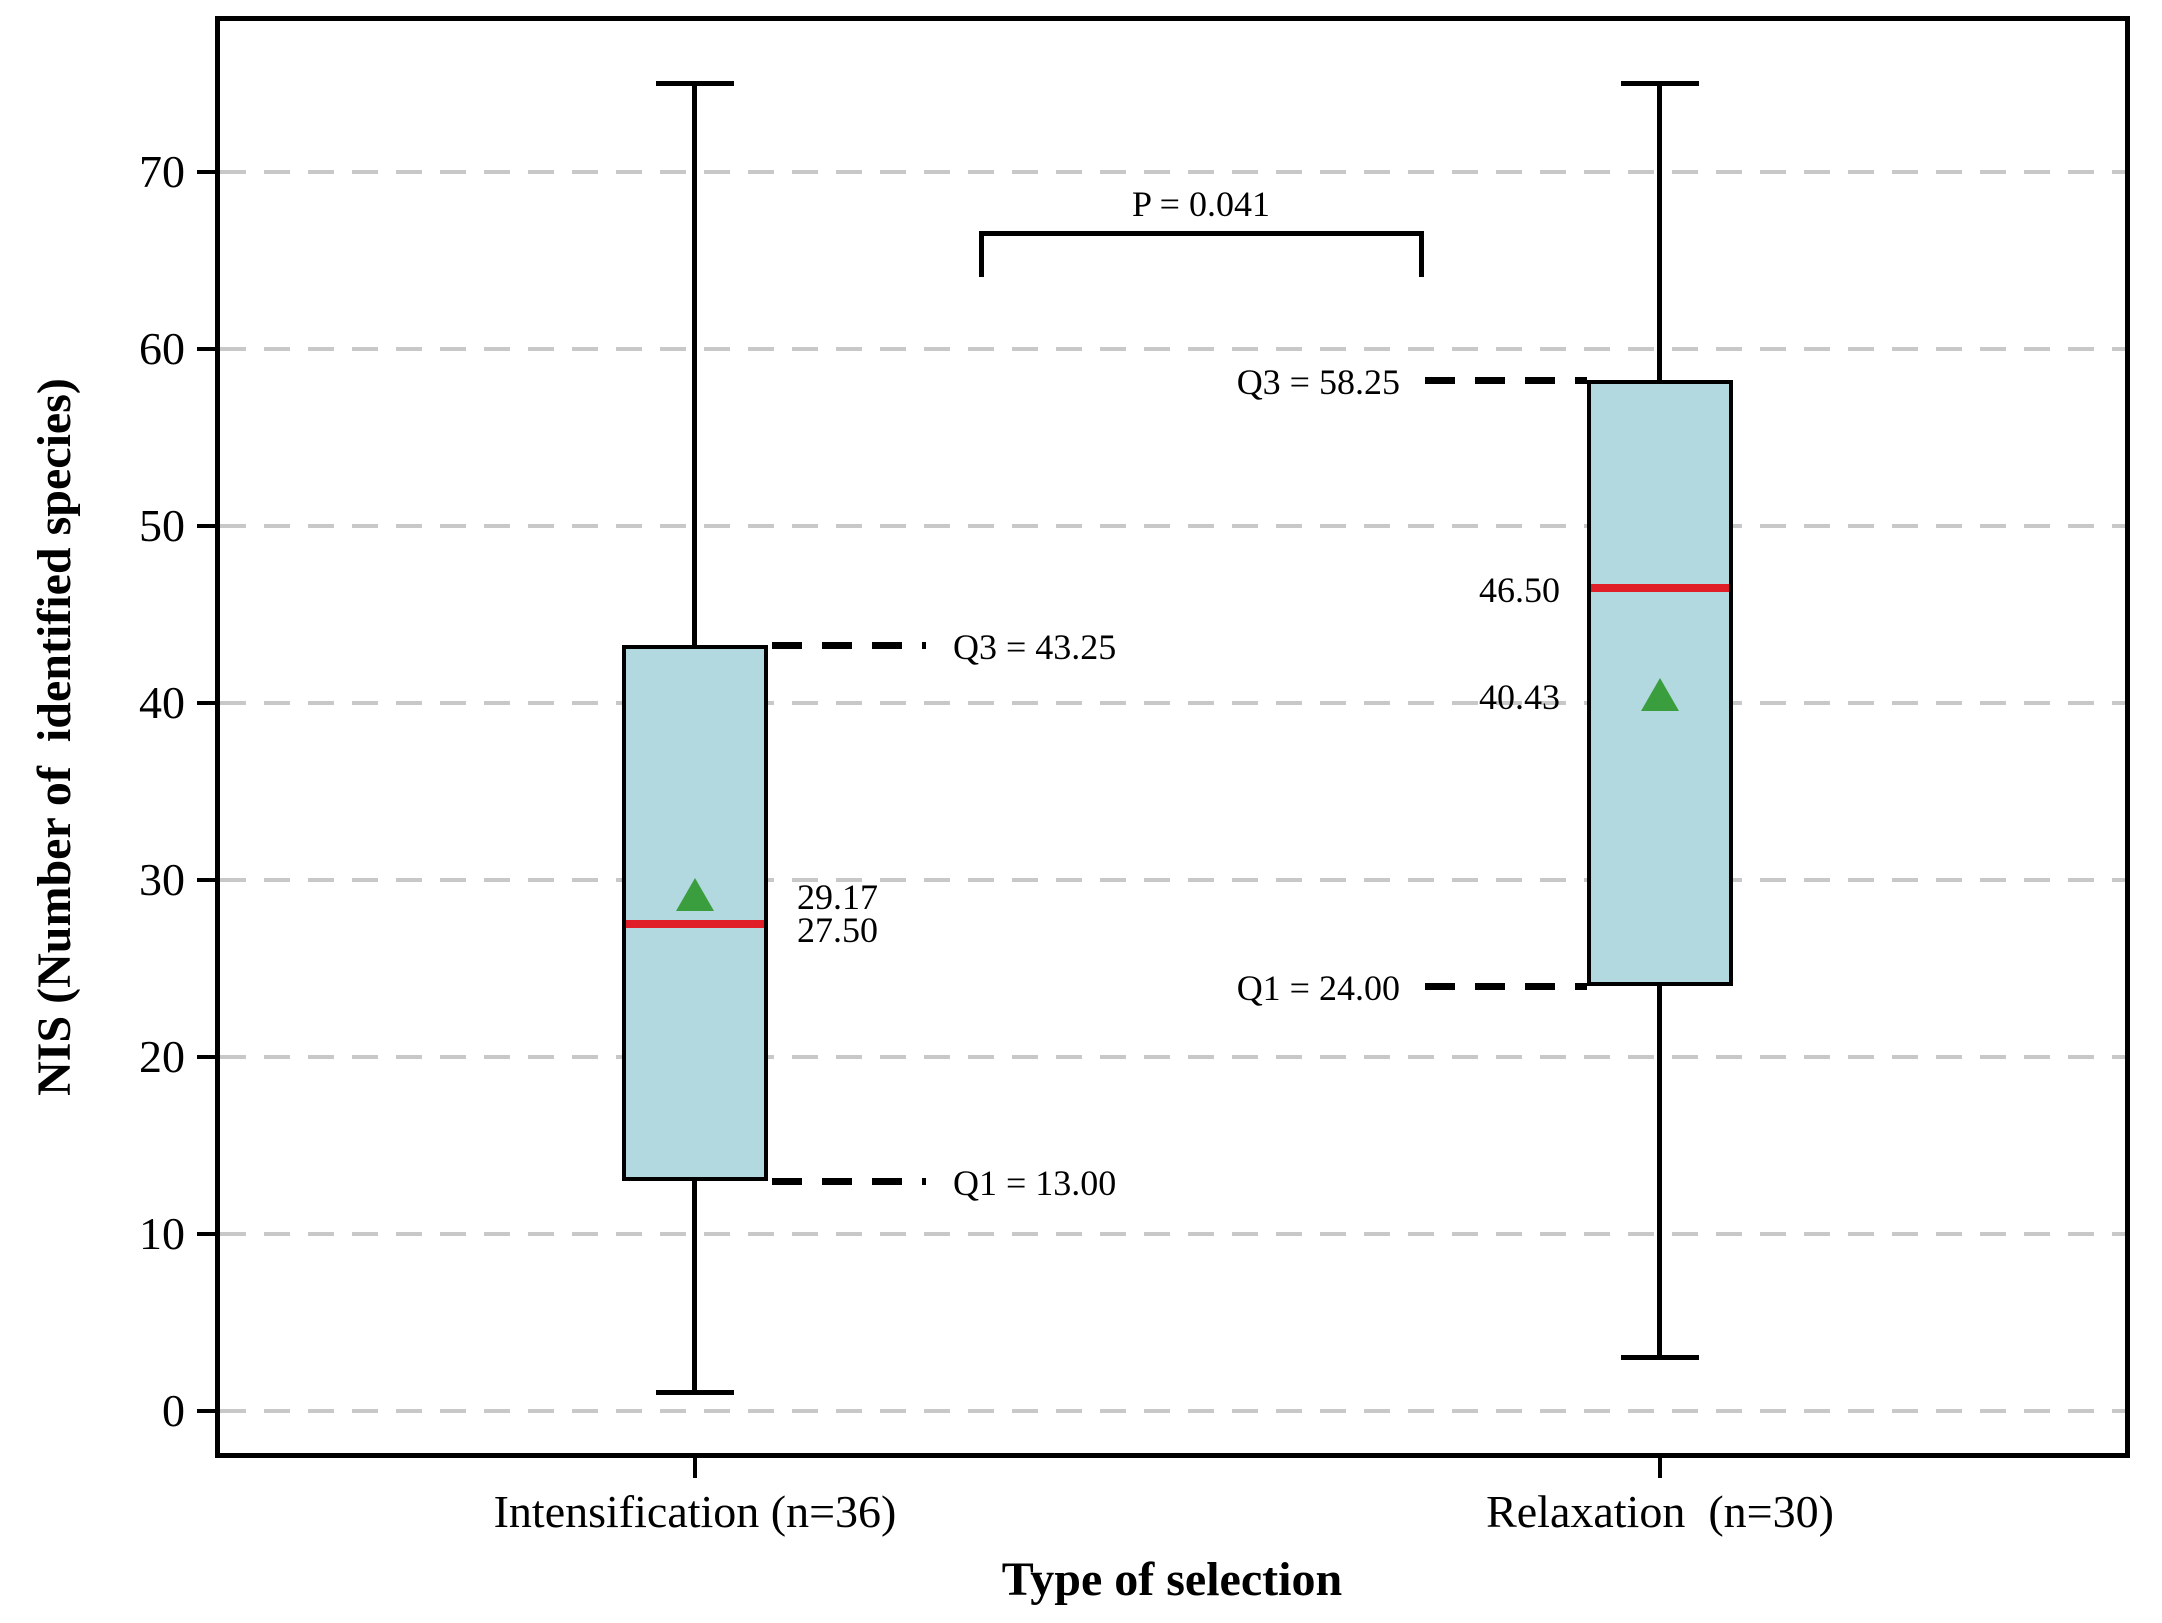 Image resolution: width=2162 pixels, height=1623 pixels. I want to click on annotation-label: Q1 = 13.00, so click(1035, 1182).